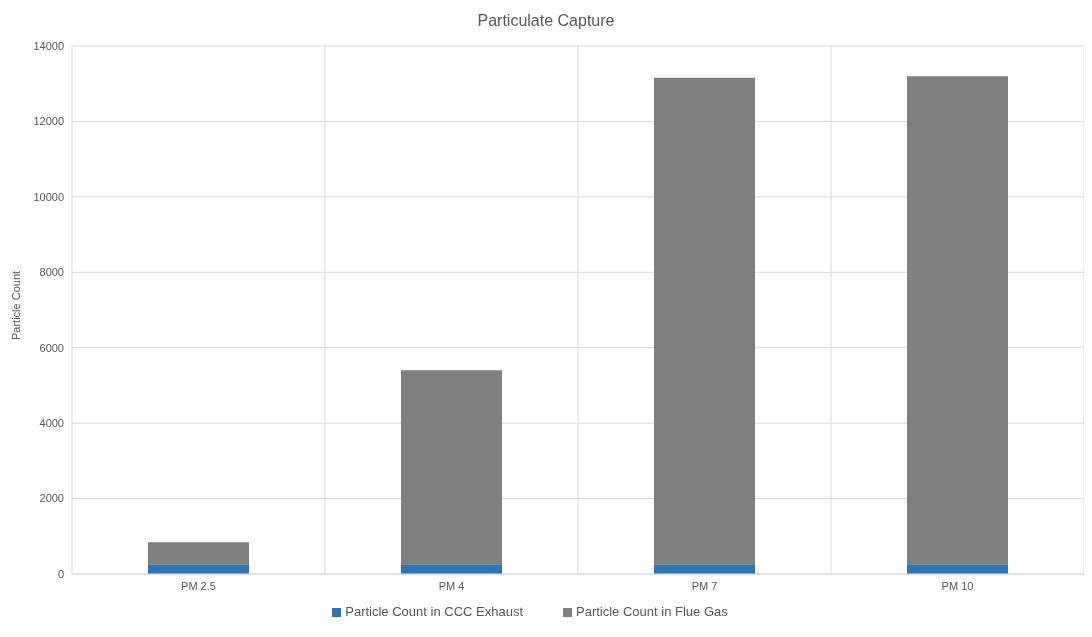 Image resolution: width=1092 pixels, height=637 pixels. What do you see at coordinates (15, 305) in the screenshot?
I see `y-axis-title: Particle Count` at bounding box center [15, 305].